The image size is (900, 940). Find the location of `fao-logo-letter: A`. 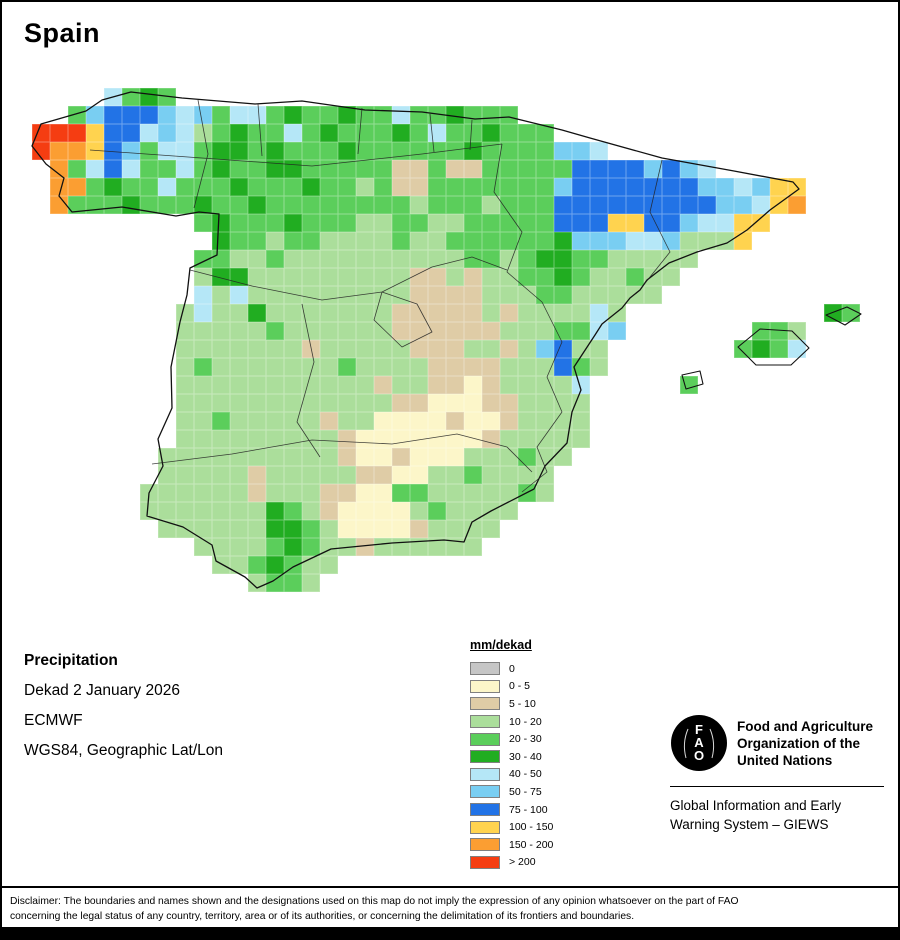

fao-logo-letter: A is located at coordinates (699, 742).